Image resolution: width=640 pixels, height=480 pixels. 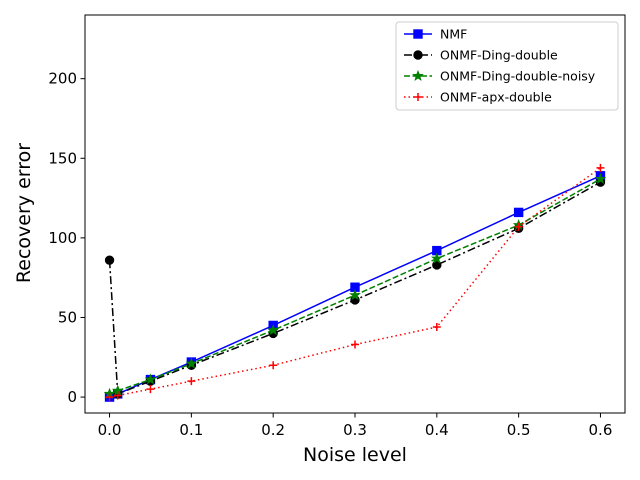 I want to click on legend-entry: ONMF-apx-double, so click(x=478, y=97).